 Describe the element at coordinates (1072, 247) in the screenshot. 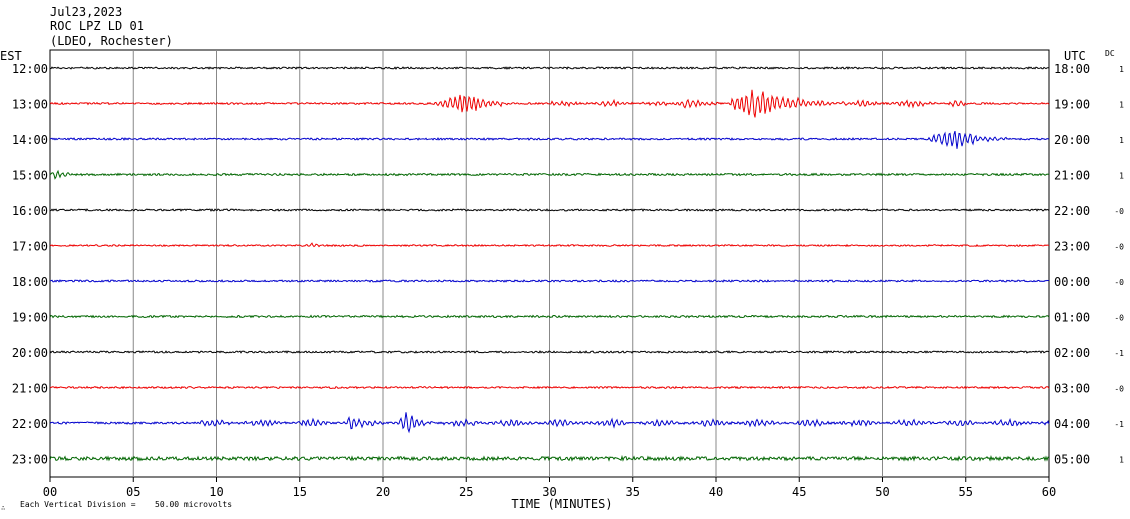

I see `utc-time-label: 23:00` at that location.